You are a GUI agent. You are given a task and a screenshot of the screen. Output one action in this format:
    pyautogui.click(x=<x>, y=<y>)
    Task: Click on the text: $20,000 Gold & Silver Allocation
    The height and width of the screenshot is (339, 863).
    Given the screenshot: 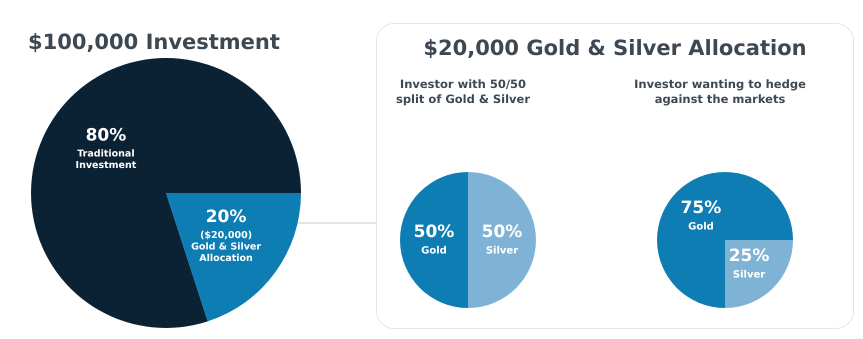 What is the action you would take?
    pyautogui.click(x=615, y=48)
    